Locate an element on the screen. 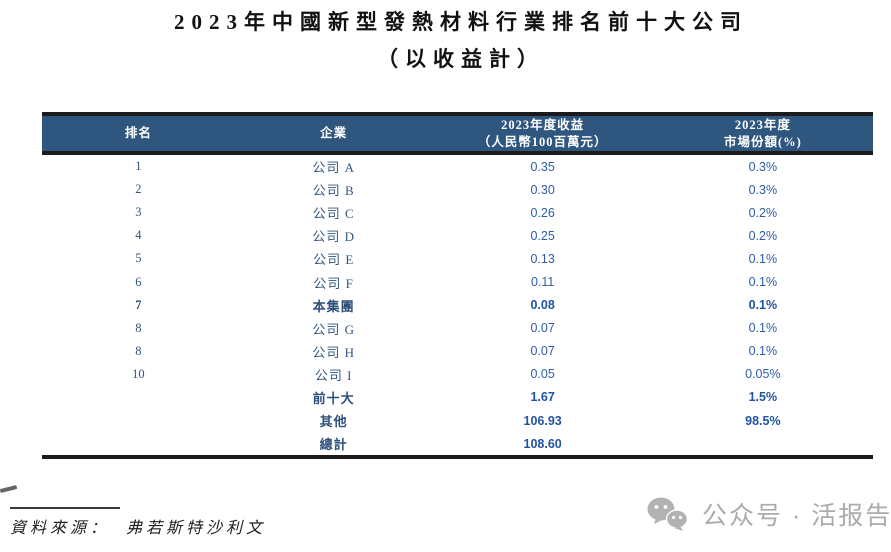  table-row: 6 公司 F 0.11 0.1% is located at coordinates (457, 281).